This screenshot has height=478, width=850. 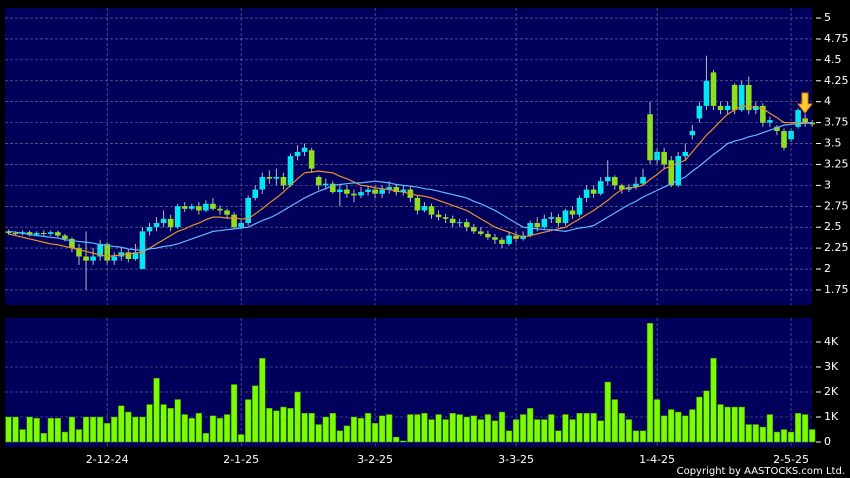 I want to click on y-tick-label: 4.25, so click(x=836, y=80).